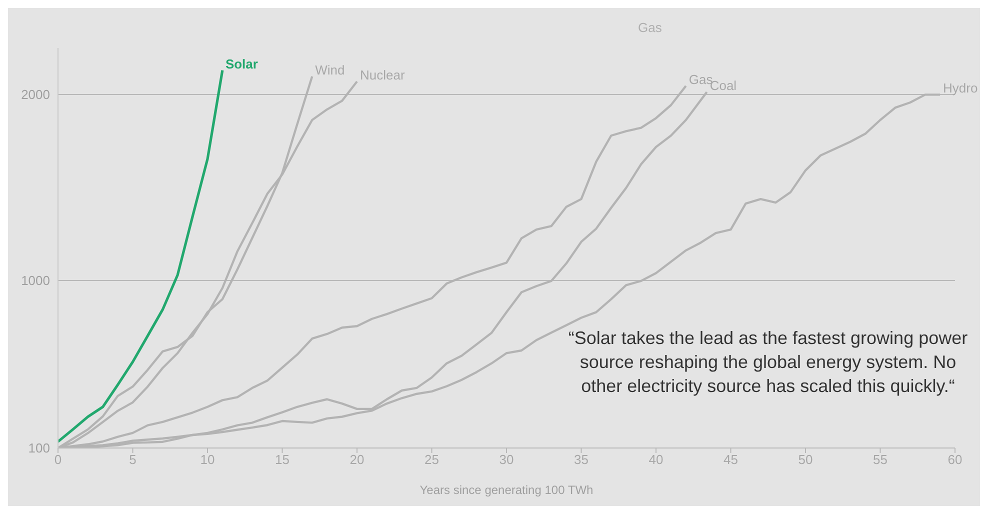 The image size is (988, 514). What do you see at coordinates (383, 74) in the screenshot?
I see `series-label: Nuclear` at bounding box center [383, 74].